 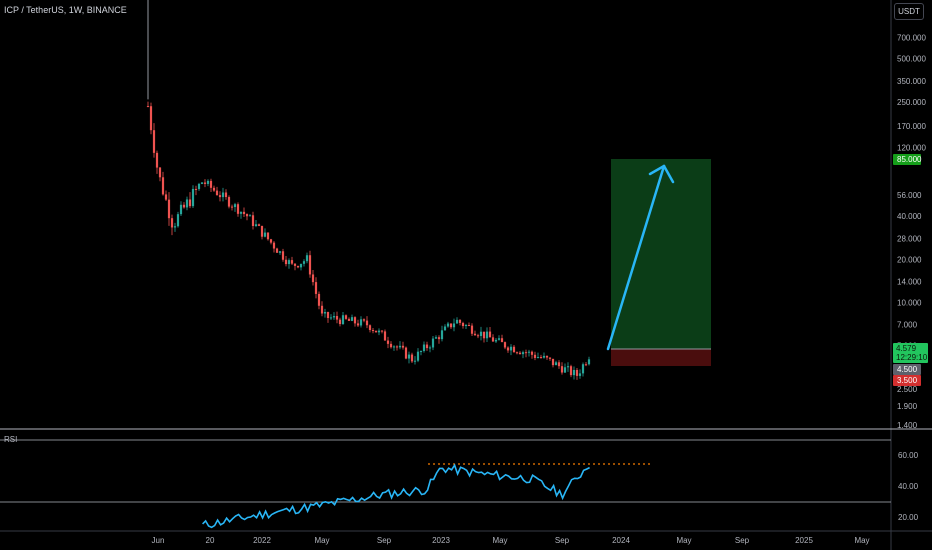 I want to click on svg-text: 12:29:10, so click(x=912, y=357).